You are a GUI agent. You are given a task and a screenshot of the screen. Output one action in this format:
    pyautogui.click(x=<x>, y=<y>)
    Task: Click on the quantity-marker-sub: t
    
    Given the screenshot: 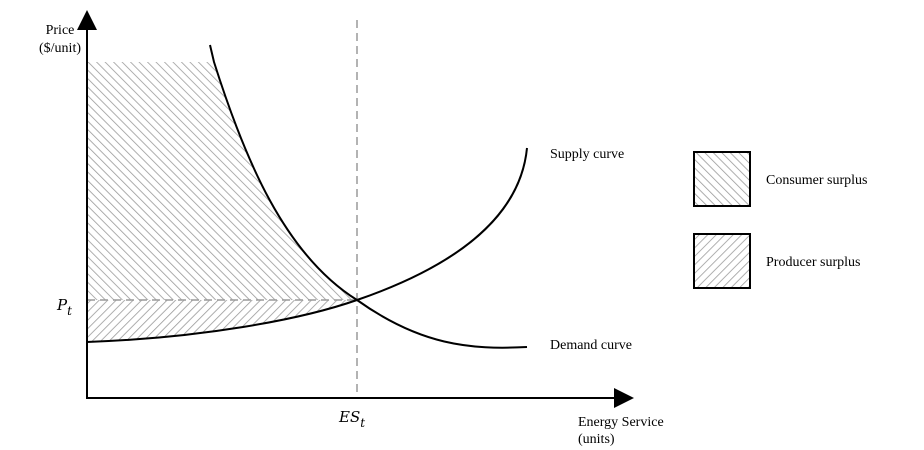 What is the action you would take?
    pyautogui.click(x=362, y=423)
    